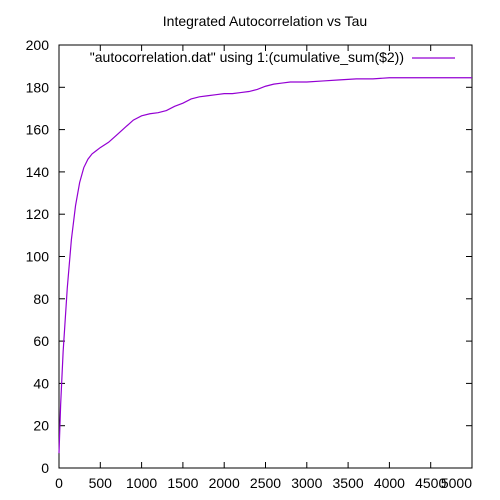  What do you see at coordinates (38, 257) in the screenshot?
I see `y-tick-label: 100` at bounding box center [38, 257].